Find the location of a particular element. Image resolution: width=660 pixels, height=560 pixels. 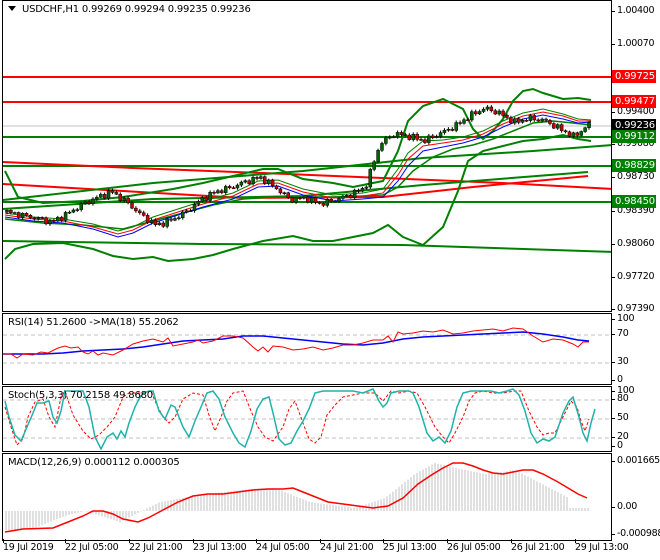

stoch-tick: 50 is located at coordinates (620, 417).